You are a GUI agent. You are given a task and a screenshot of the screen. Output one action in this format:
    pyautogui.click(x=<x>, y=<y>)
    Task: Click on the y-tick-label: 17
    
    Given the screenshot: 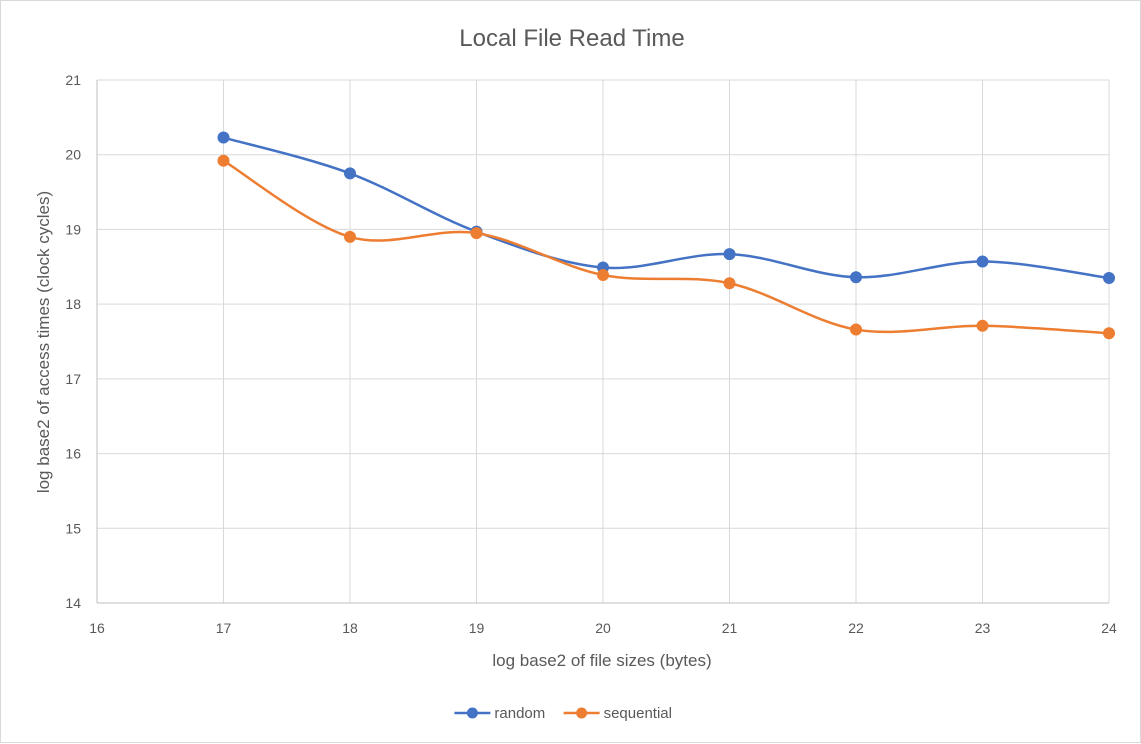 What is the action you would take?
    pyautogui.click(x=73, y=379)
    